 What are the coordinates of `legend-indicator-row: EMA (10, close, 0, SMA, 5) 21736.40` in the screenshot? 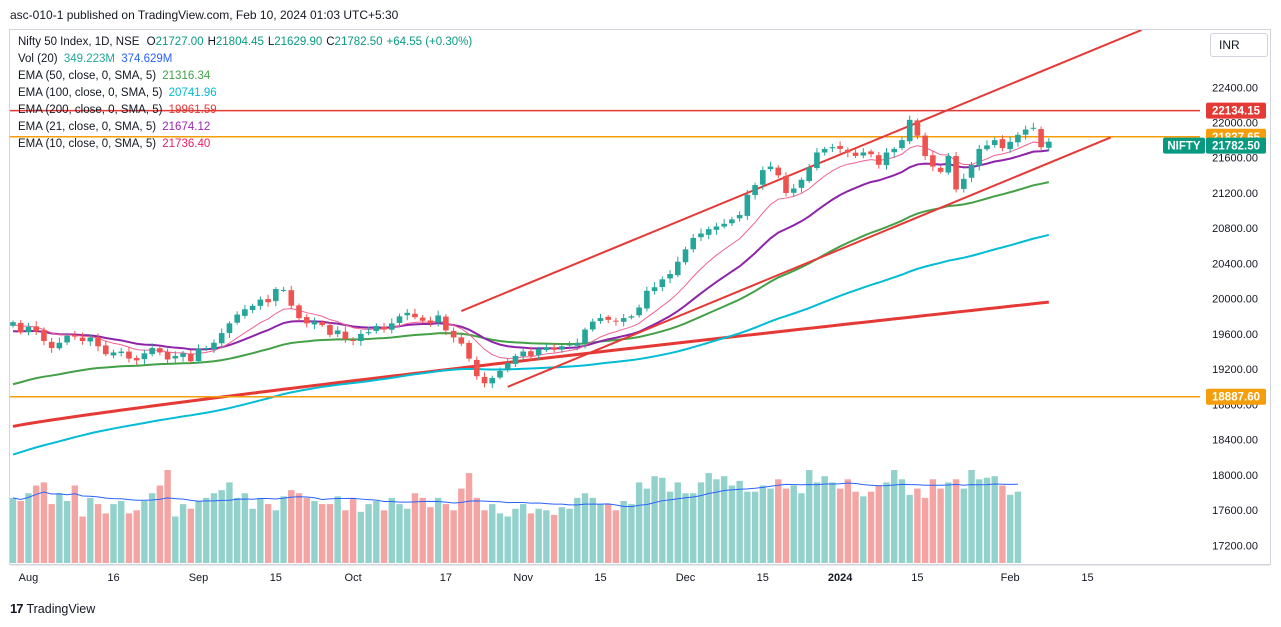 It's located at (245, 144).